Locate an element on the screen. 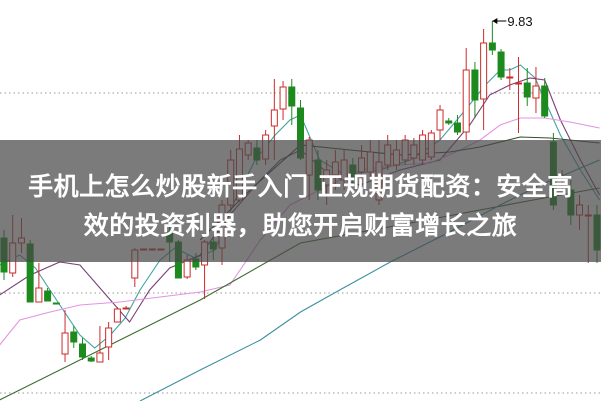  title-line-1: 手机上怎么炒股新手入门 正规期货配资：安全高 is located at coordinates (300, 186).